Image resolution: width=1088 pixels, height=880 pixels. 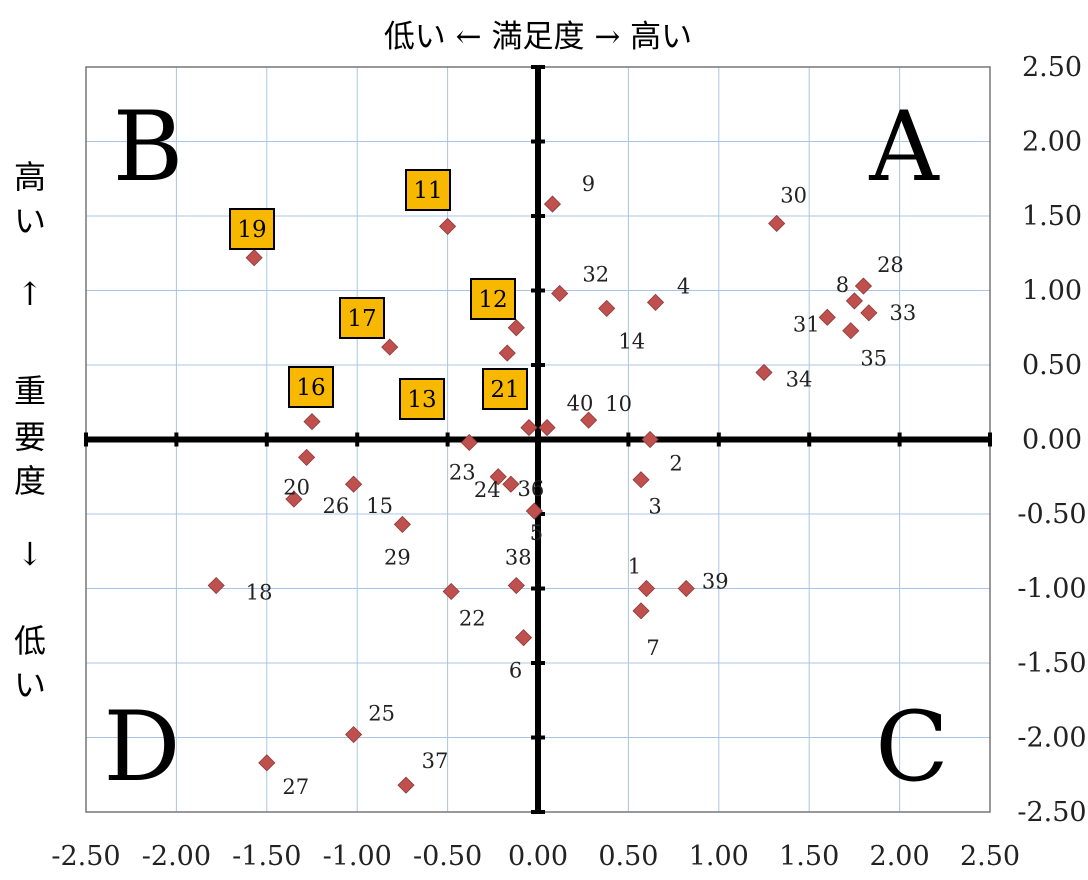 I want to click on point-label-31: 31, so click(x=806, y=324).